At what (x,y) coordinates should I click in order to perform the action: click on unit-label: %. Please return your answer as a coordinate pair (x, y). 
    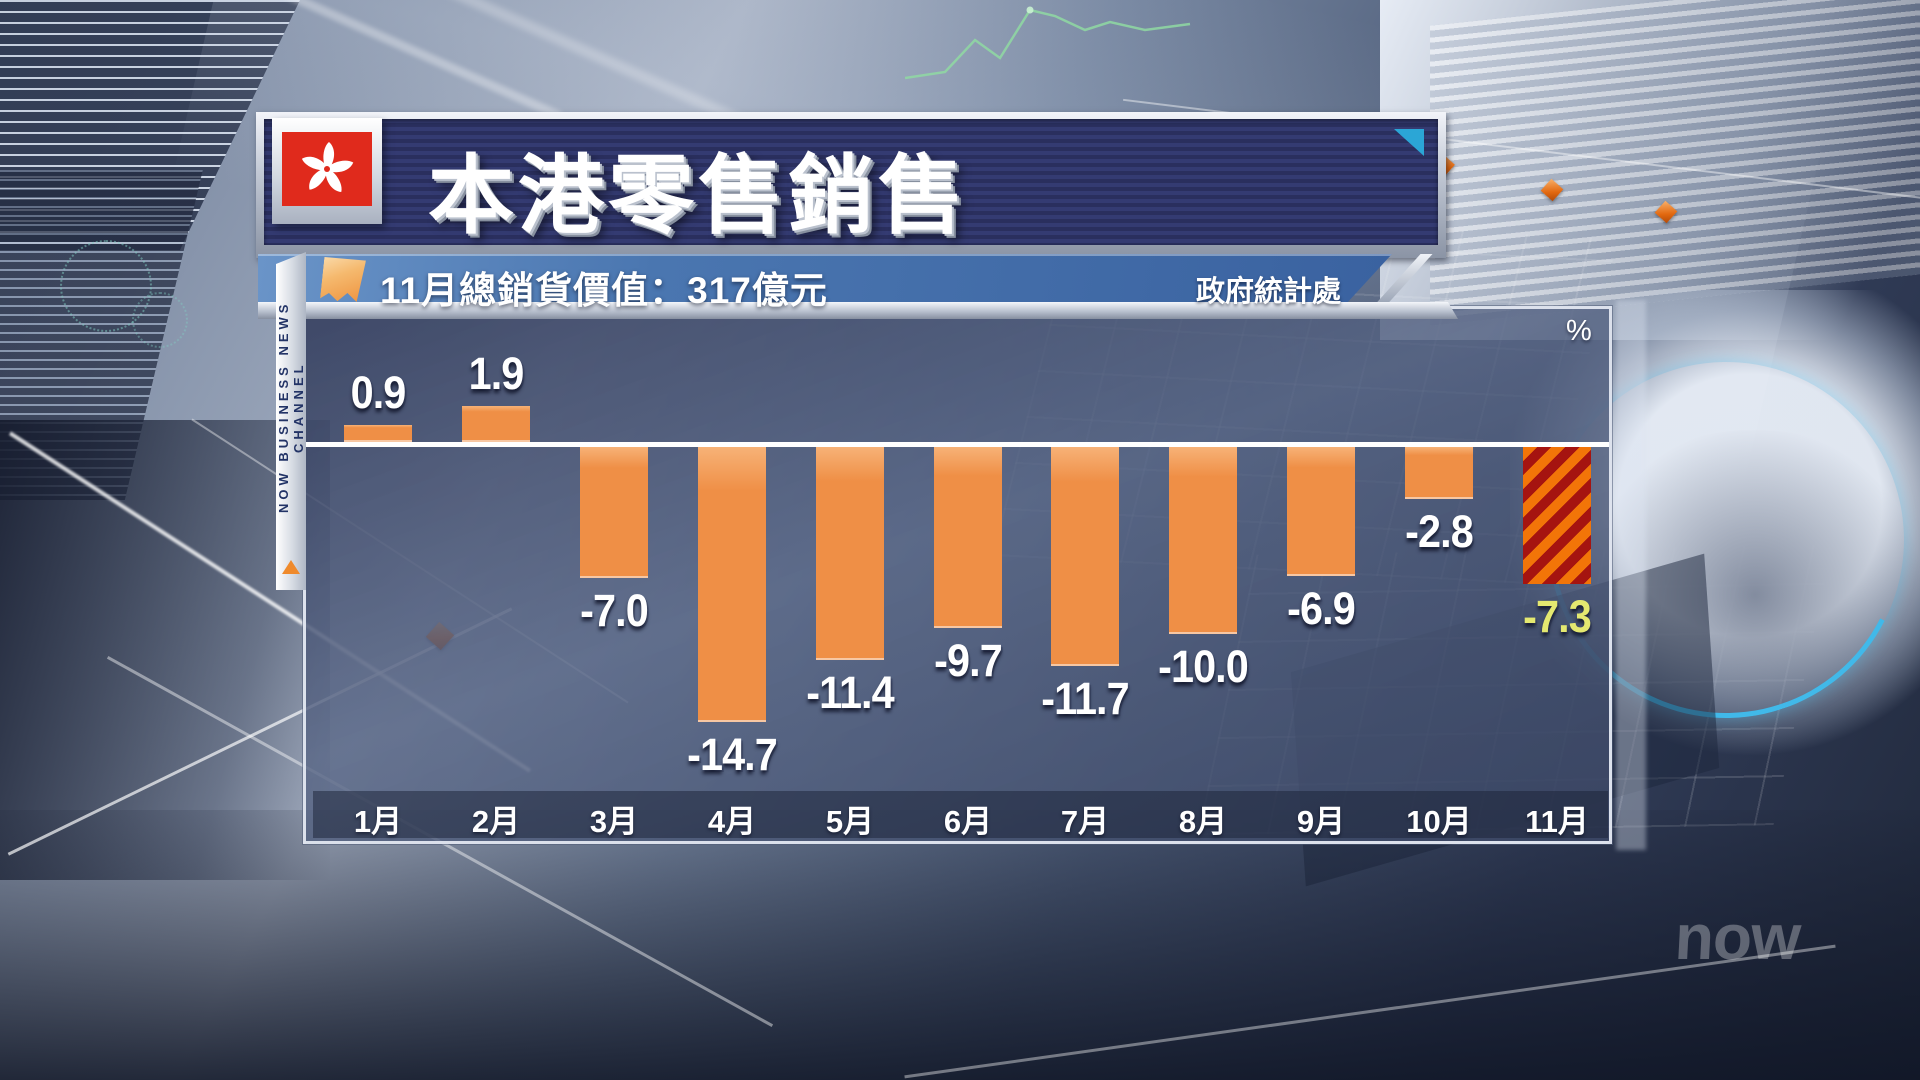
    Looking at the image, I should click on (1579, 331).